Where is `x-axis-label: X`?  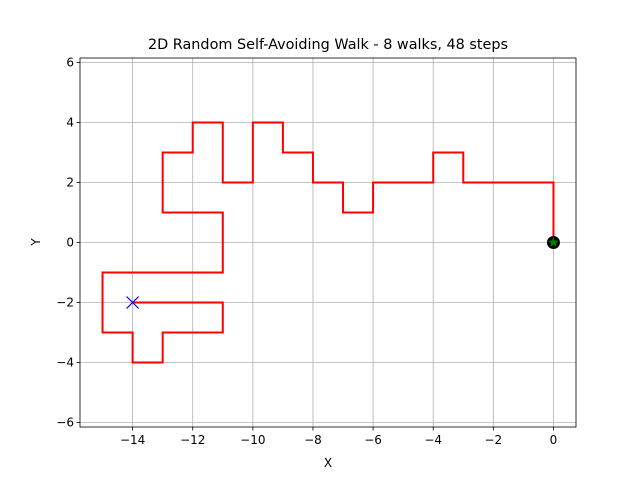 x-axis-label: X is located at coordinates (328, 463).